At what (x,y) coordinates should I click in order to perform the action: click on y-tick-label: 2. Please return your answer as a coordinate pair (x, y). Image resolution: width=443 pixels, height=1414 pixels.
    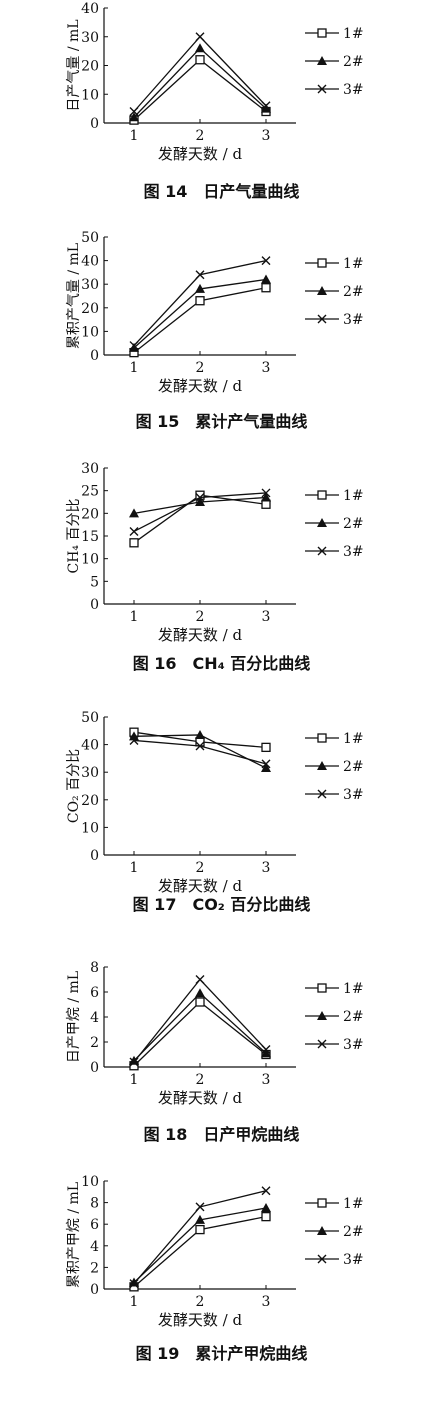
    Looking at the image, I should click on (94, 1043).